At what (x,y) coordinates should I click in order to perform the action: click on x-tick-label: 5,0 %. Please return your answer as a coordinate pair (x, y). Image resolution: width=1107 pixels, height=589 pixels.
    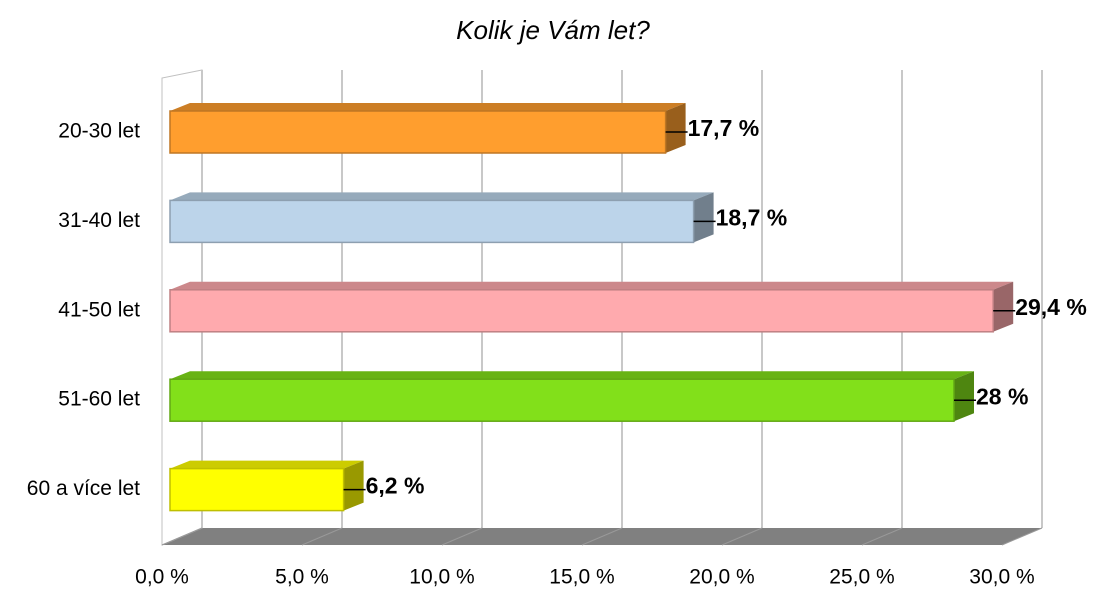
    Looking at the image, I should click on (302, 577).